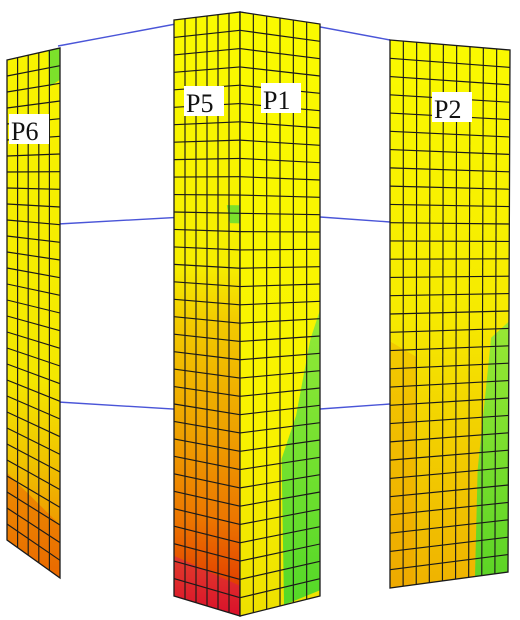  What do you see at coordinates (199, 103) in the screenshot?
I see `label-p5: P5` at bounding box center [199, 103].